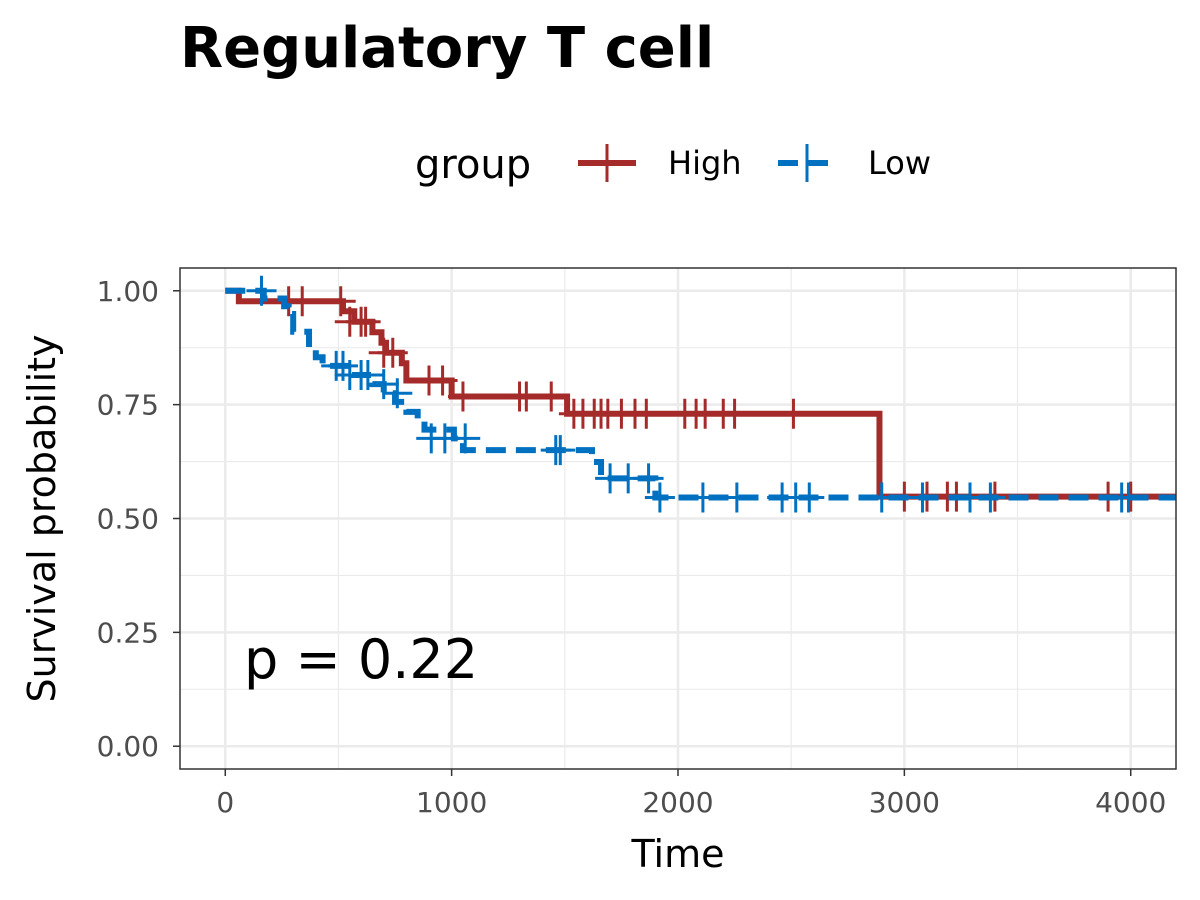 Image resolution: width=1200 pixels, height=900 pixels. What do you see at coordinates (899, 163) in the screenshot?
I see `legend-label: Low` at bounding box center [899, 163].